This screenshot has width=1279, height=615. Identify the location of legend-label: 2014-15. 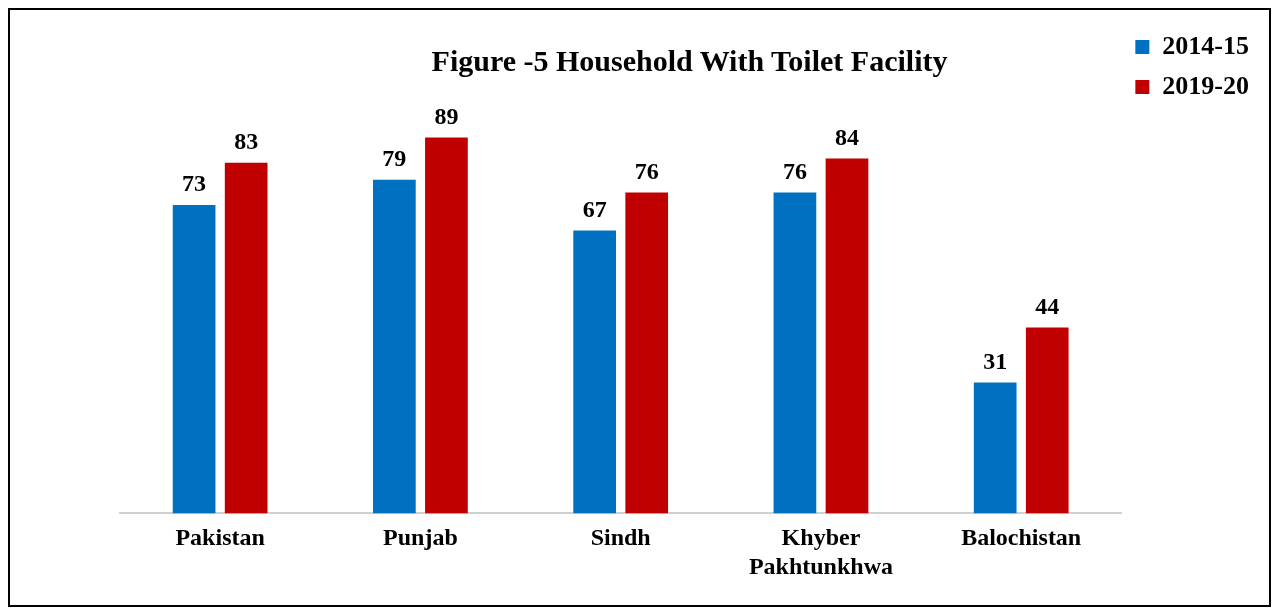
(1206, 45).